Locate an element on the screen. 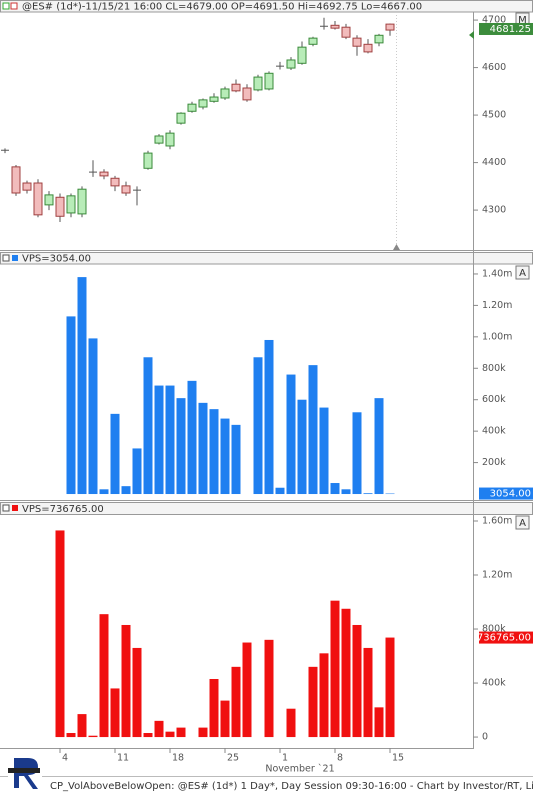  last-value-label: 736765.00 is located at coordinates (504, 638).